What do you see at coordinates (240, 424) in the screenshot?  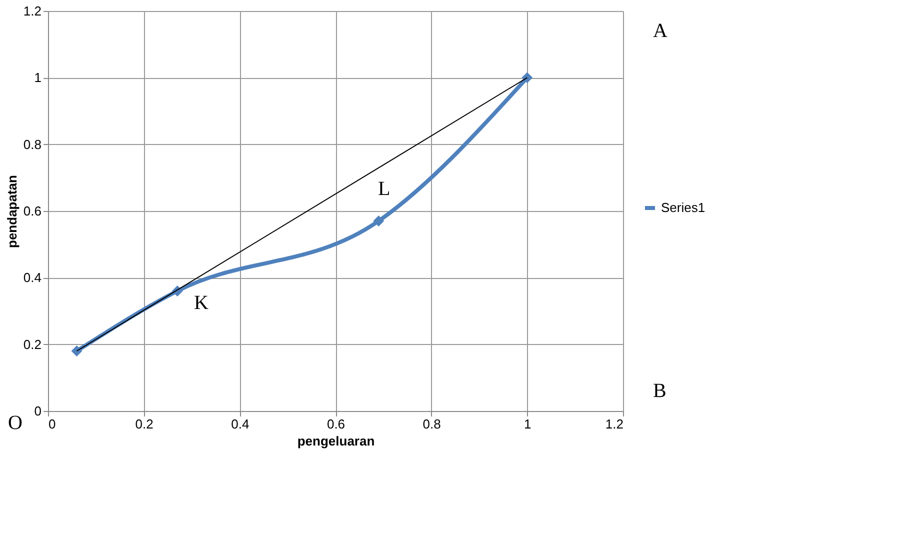 I see `x-tick-label: 0.4` at bounding box center [240, 424].